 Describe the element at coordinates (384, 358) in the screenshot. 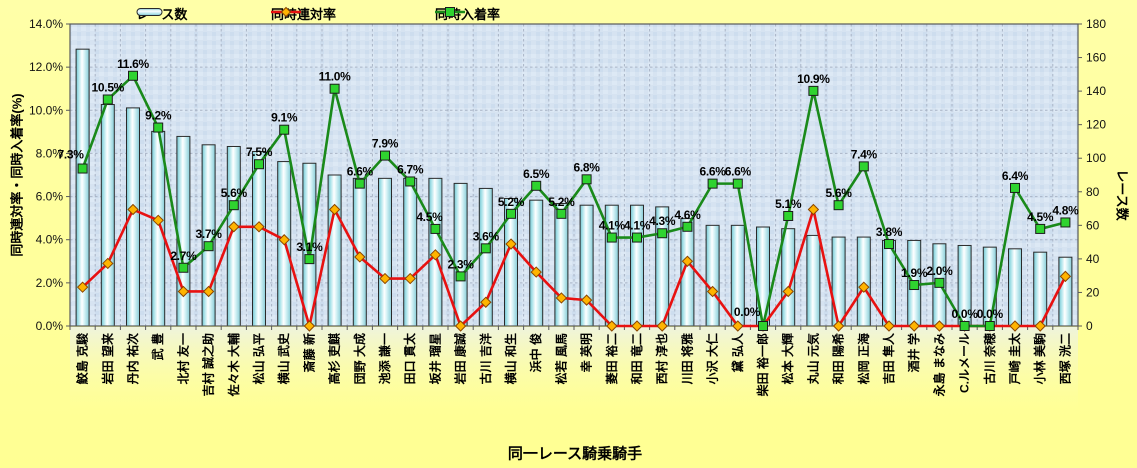

I see `x-category-label: 池添 謙一` at that location.